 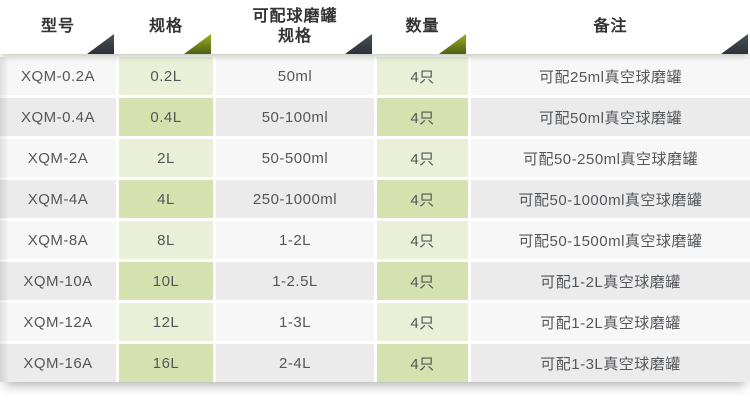 I want to click on column-header-model: 型号, so click(x=58, y=27).